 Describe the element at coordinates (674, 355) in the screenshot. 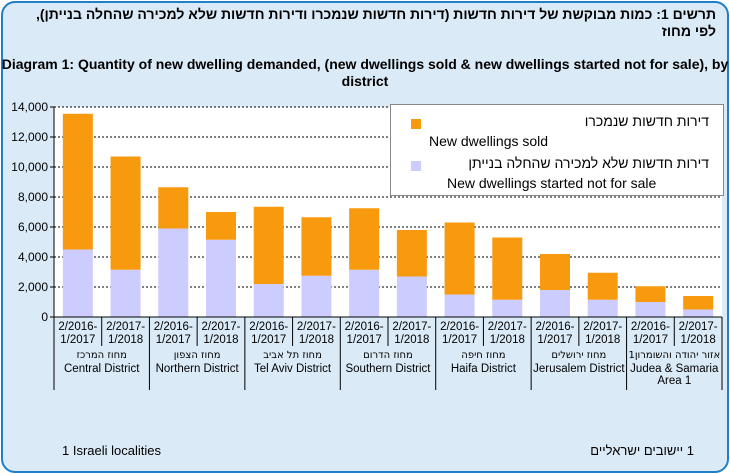

I see `district-label-hebrew: אזור יהודה והשומרון1` at that location.